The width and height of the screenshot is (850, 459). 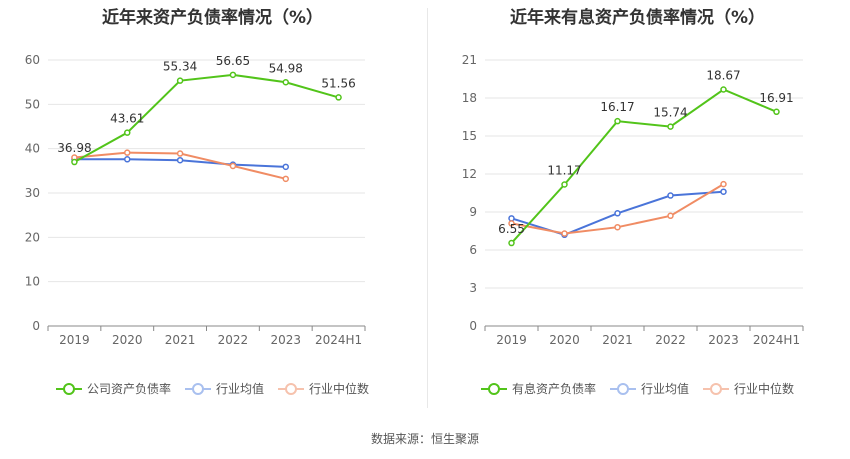 What do you see at coordinates (128, 389) in the screenshot?
I see `legend-label: 公司资产负债率` at bounding box center [128, 389].